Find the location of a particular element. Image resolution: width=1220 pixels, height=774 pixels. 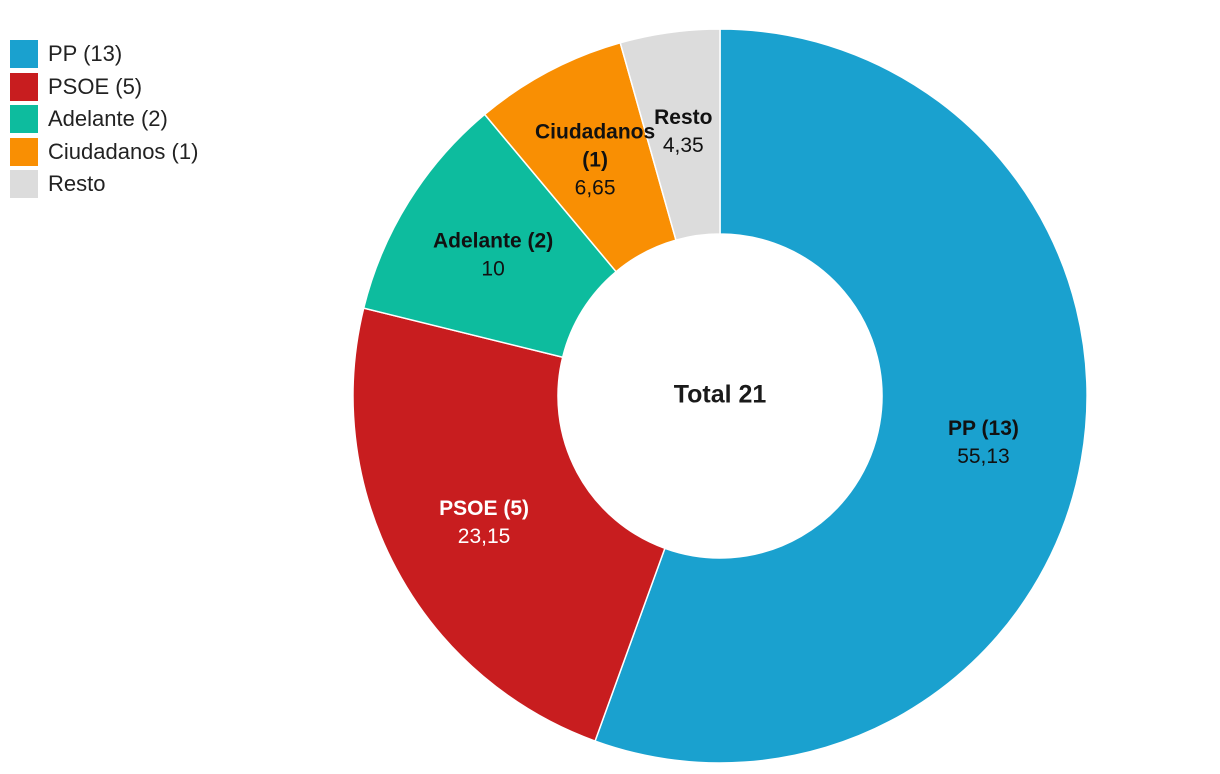

center-total-label: Total 21 is located at coordinates (720, 395).